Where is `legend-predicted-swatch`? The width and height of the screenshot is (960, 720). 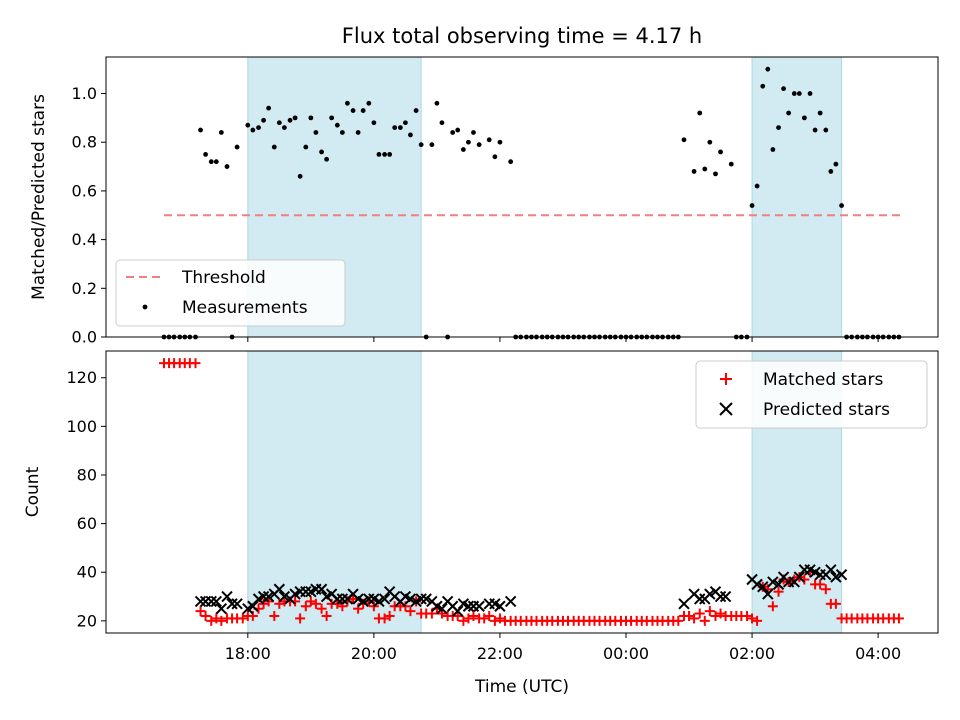
legend-predicted-swatch is located at coordinates (726, 409).